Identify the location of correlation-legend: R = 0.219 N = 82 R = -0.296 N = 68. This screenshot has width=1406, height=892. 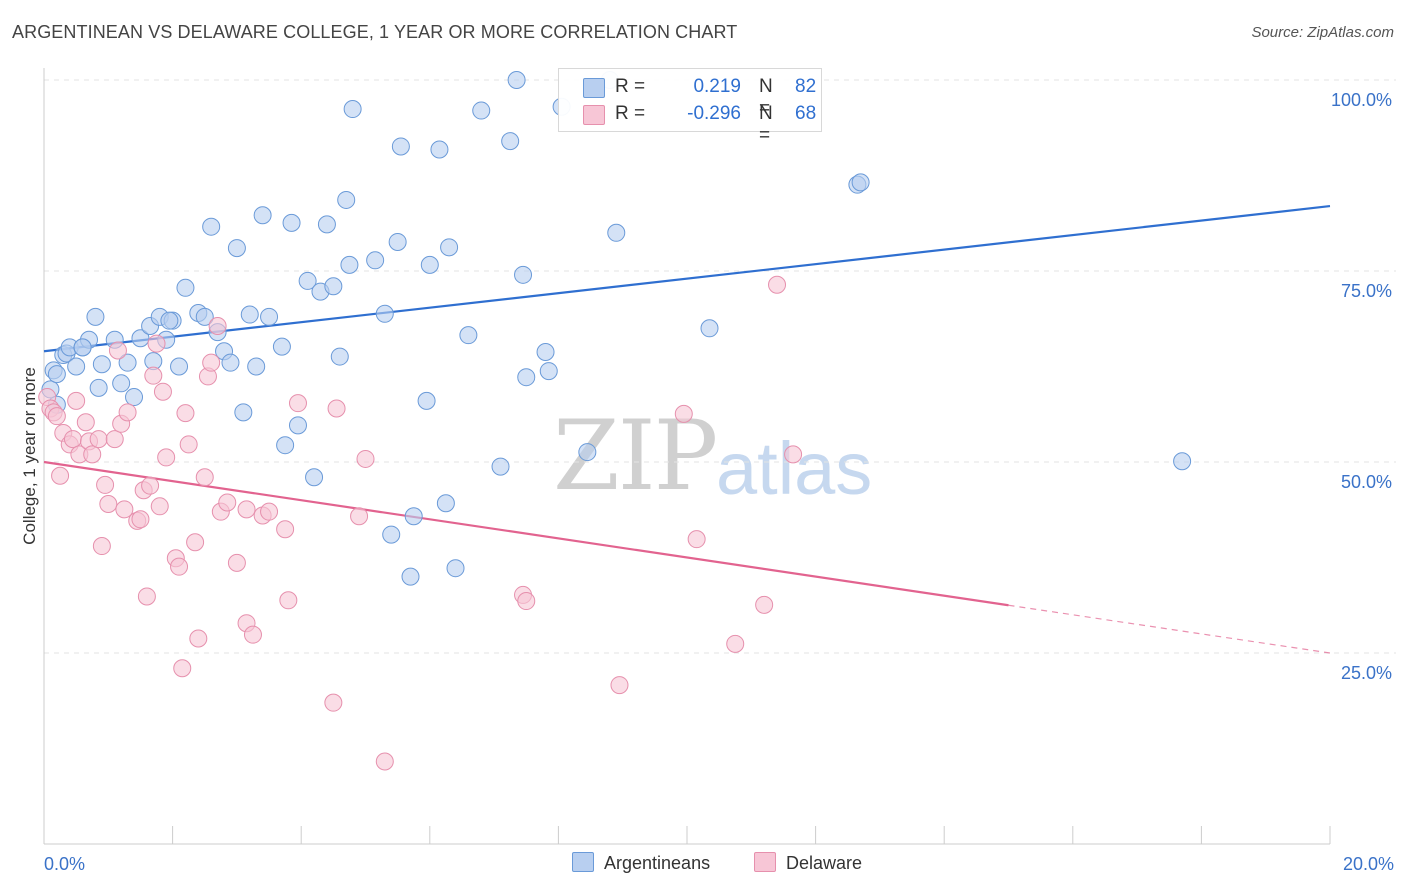
(690, 107).